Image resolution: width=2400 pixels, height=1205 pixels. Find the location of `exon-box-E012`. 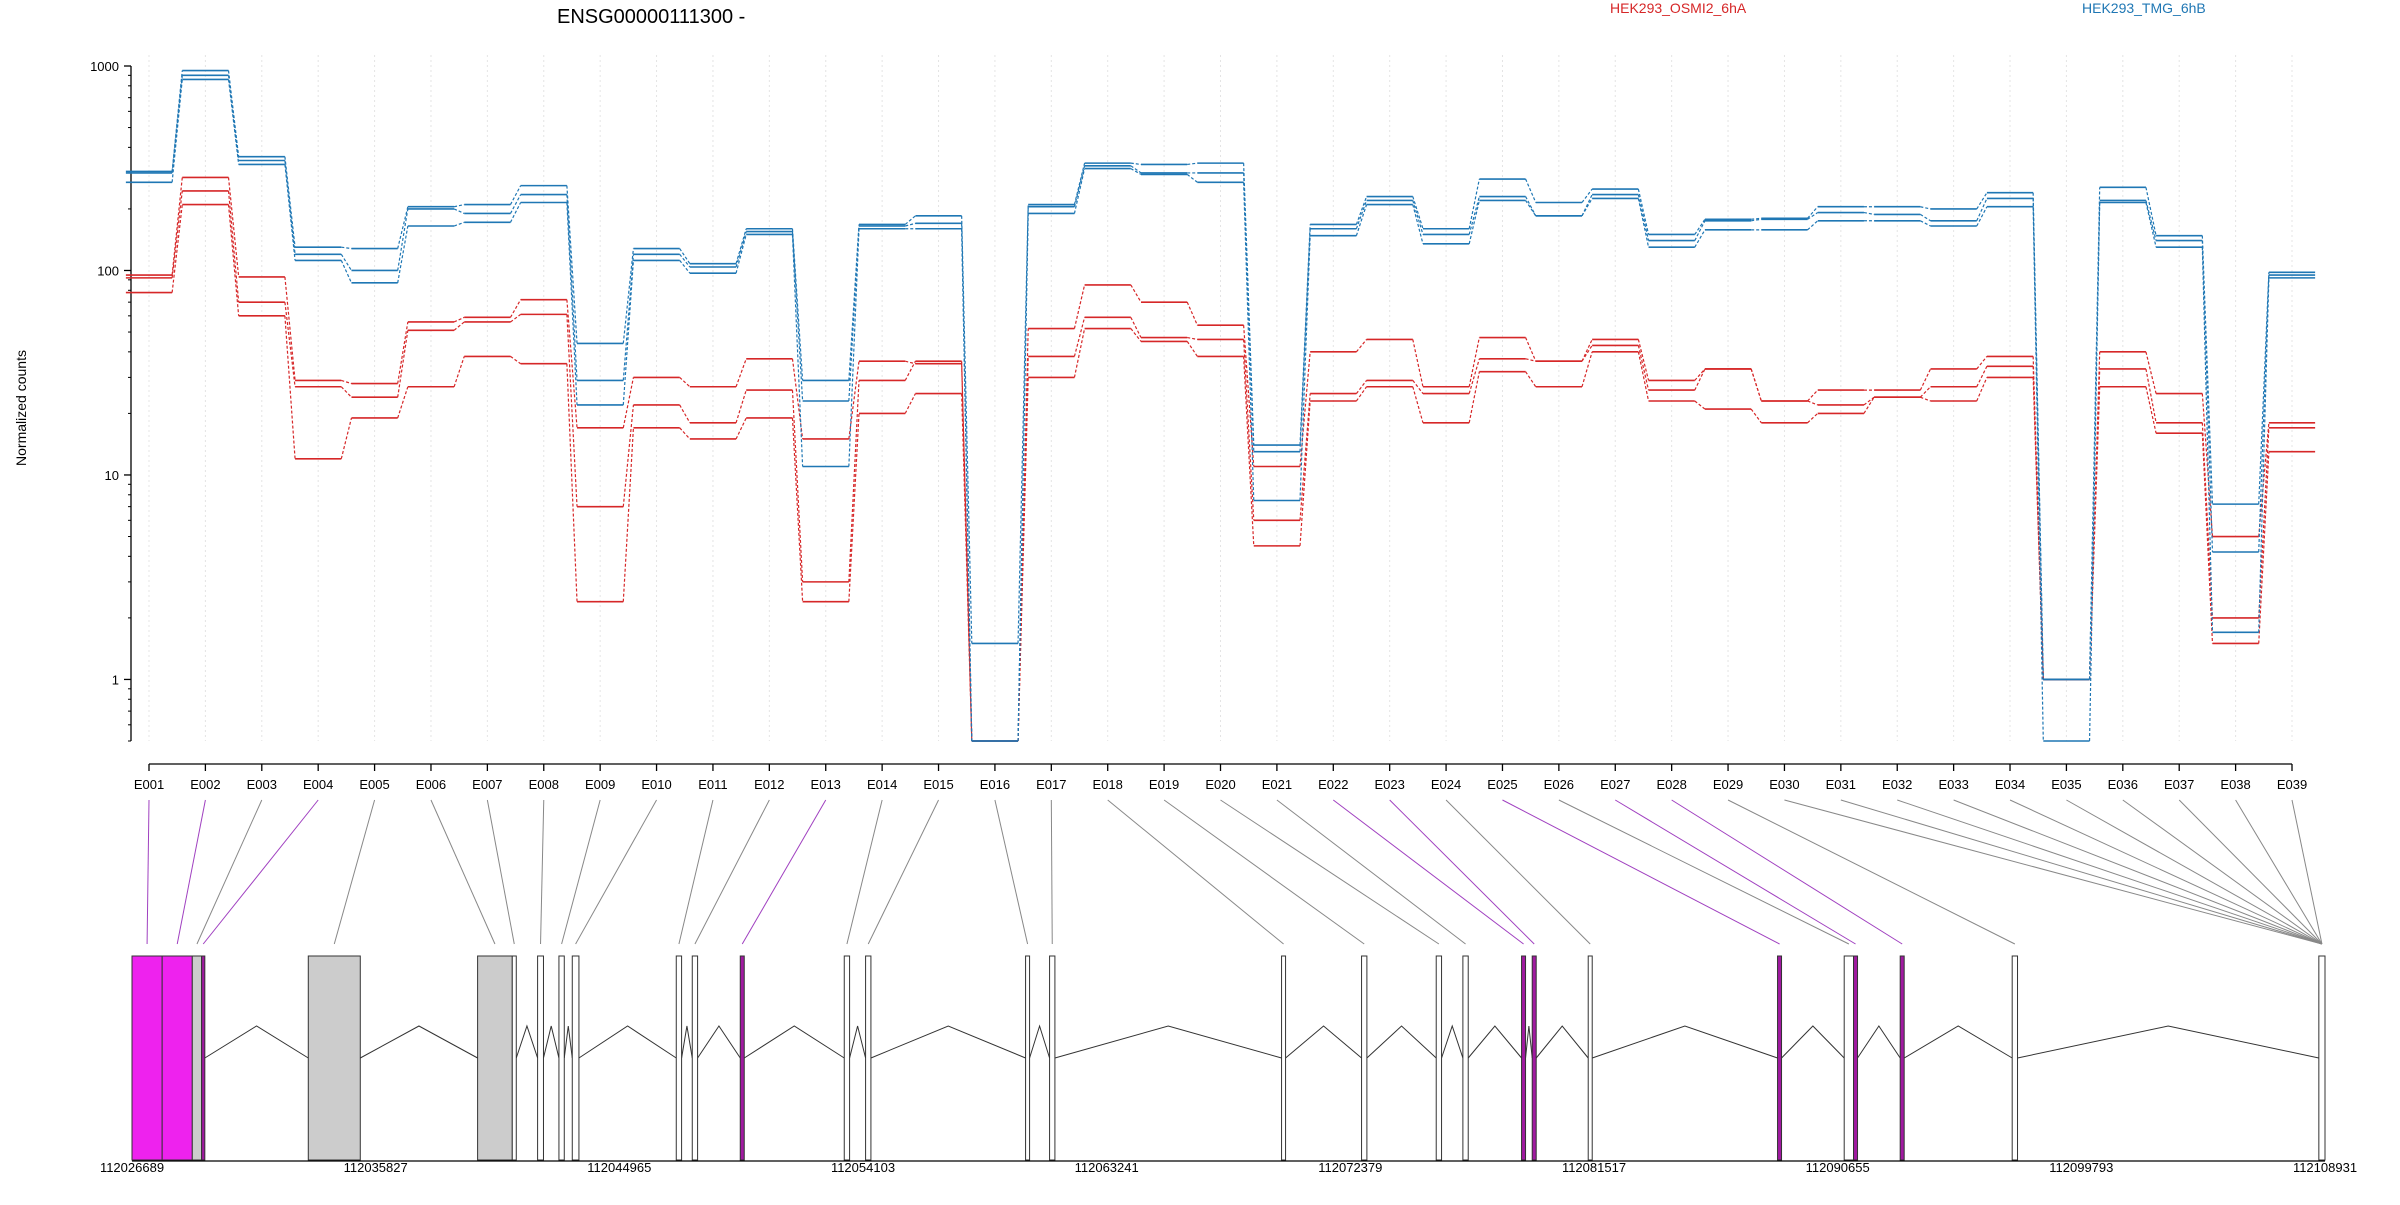

exon-box-E012 is located at coordinates (695, 1058).